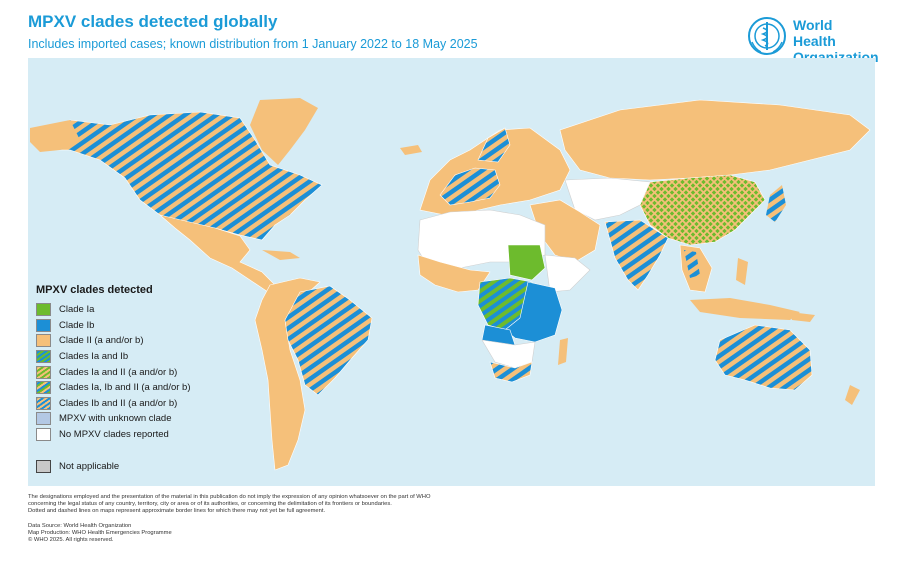  I want to click on legend-item-clades-ia-ib-ii: Clades Ia, Ib and II (a and/or b), so click(124, 388).